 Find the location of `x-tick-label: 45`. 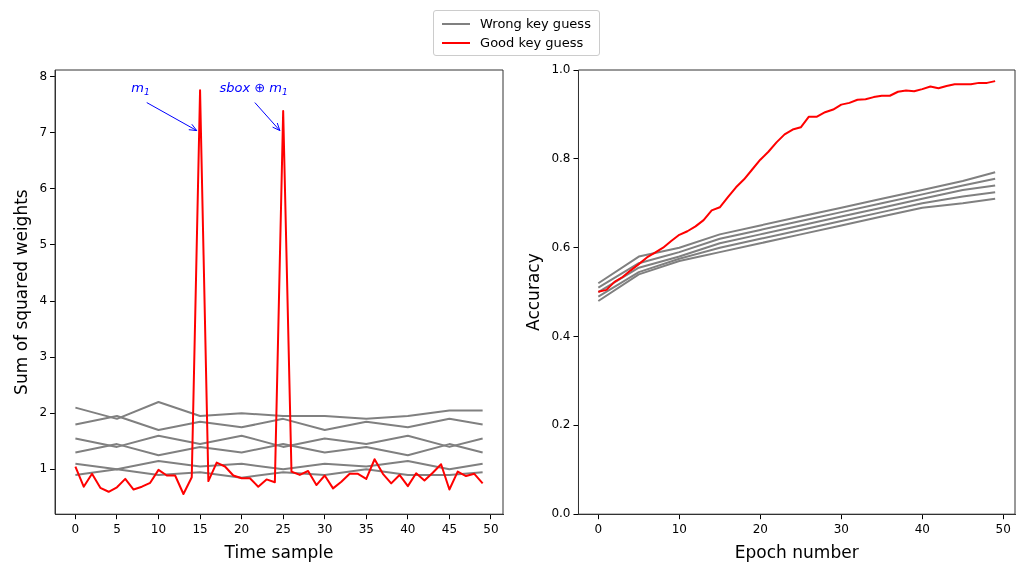

x-tick-label: 45 is located at coordinates (449, 528).